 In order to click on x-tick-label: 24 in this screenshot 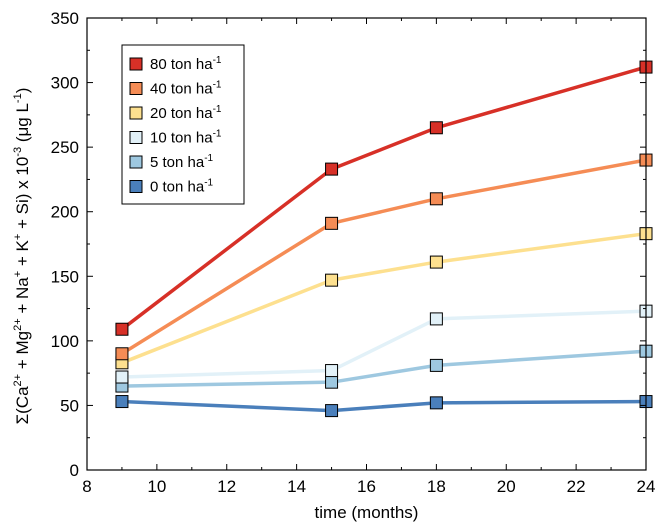, I will do `click(646, 486)`.